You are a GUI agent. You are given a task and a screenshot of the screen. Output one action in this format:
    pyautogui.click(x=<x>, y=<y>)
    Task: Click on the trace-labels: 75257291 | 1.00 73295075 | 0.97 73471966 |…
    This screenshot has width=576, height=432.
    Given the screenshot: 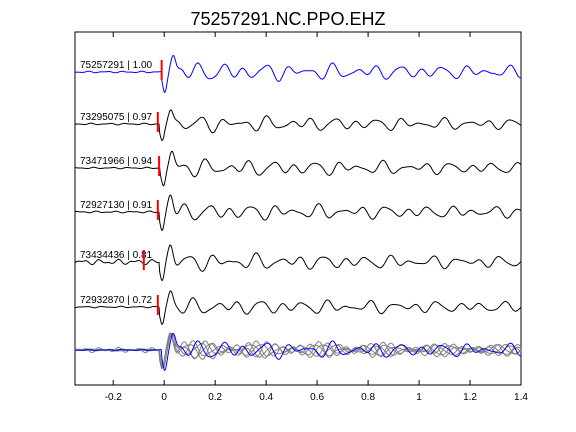 What is the action you would take?
    pyautogui.click(x=116, y=183)
    